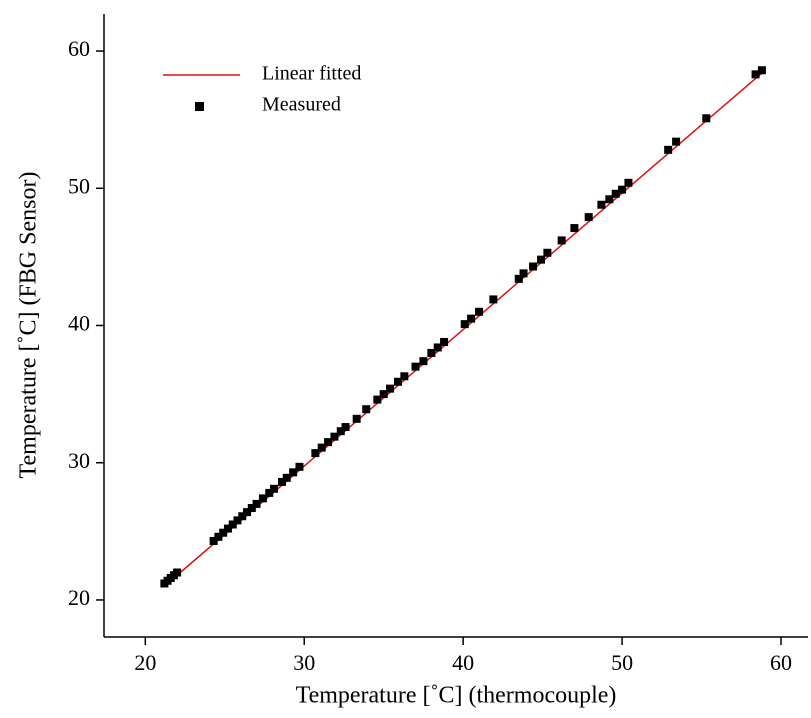  I want to click on legend-marker, so click(199, 106).